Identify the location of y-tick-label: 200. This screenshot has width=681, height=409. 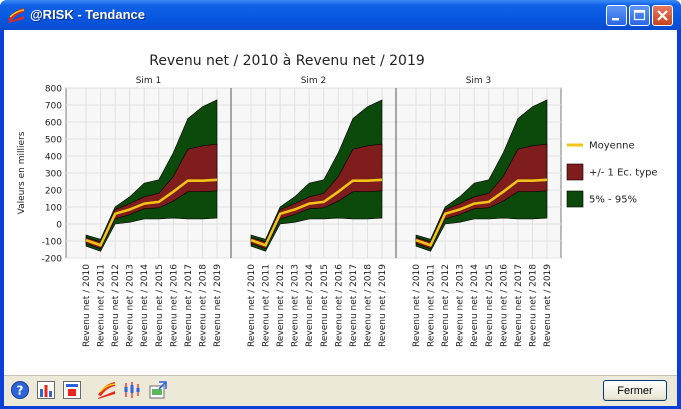
(53, 192).